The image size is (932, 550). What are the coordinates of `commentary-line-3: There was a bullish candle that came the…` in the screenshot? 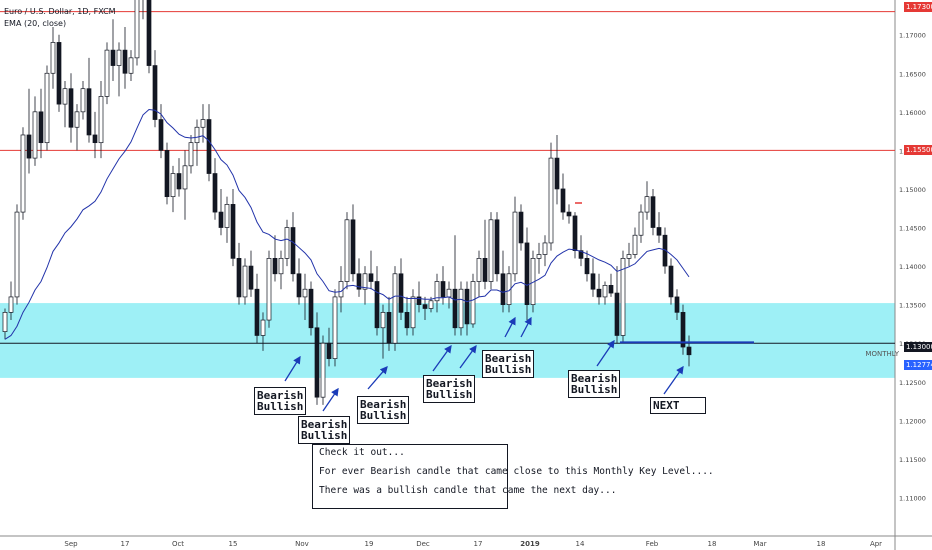 It's located at (468, 490).